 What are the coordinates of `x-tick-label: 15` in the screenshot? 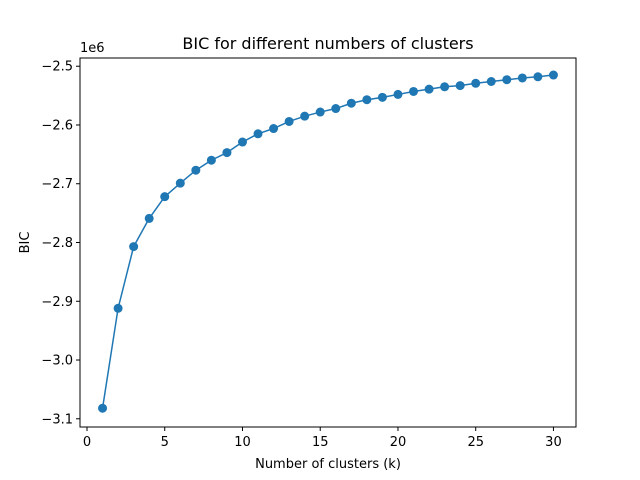 It's located at (320, 442).